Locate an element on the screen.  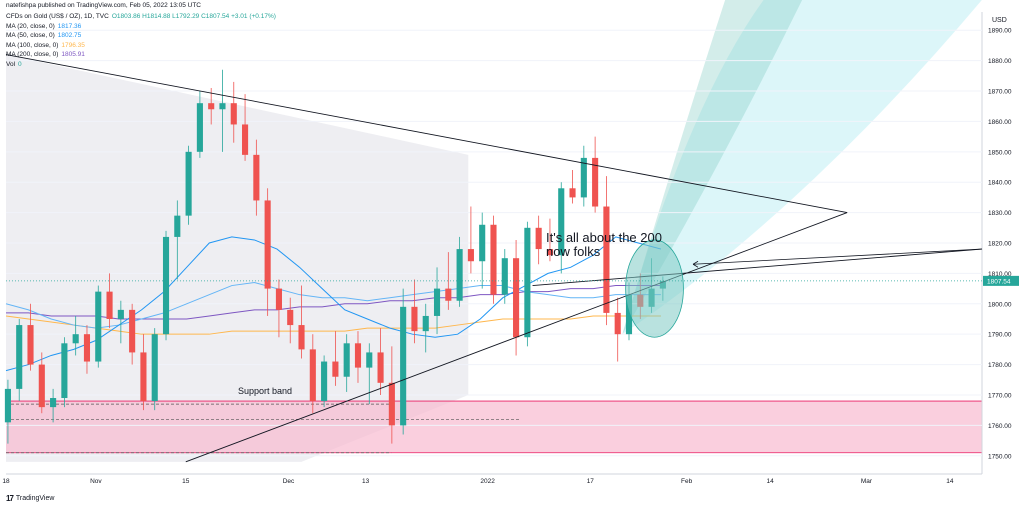
annotation-line-1: It's all about the 200 is located at coordinates (604, 237).